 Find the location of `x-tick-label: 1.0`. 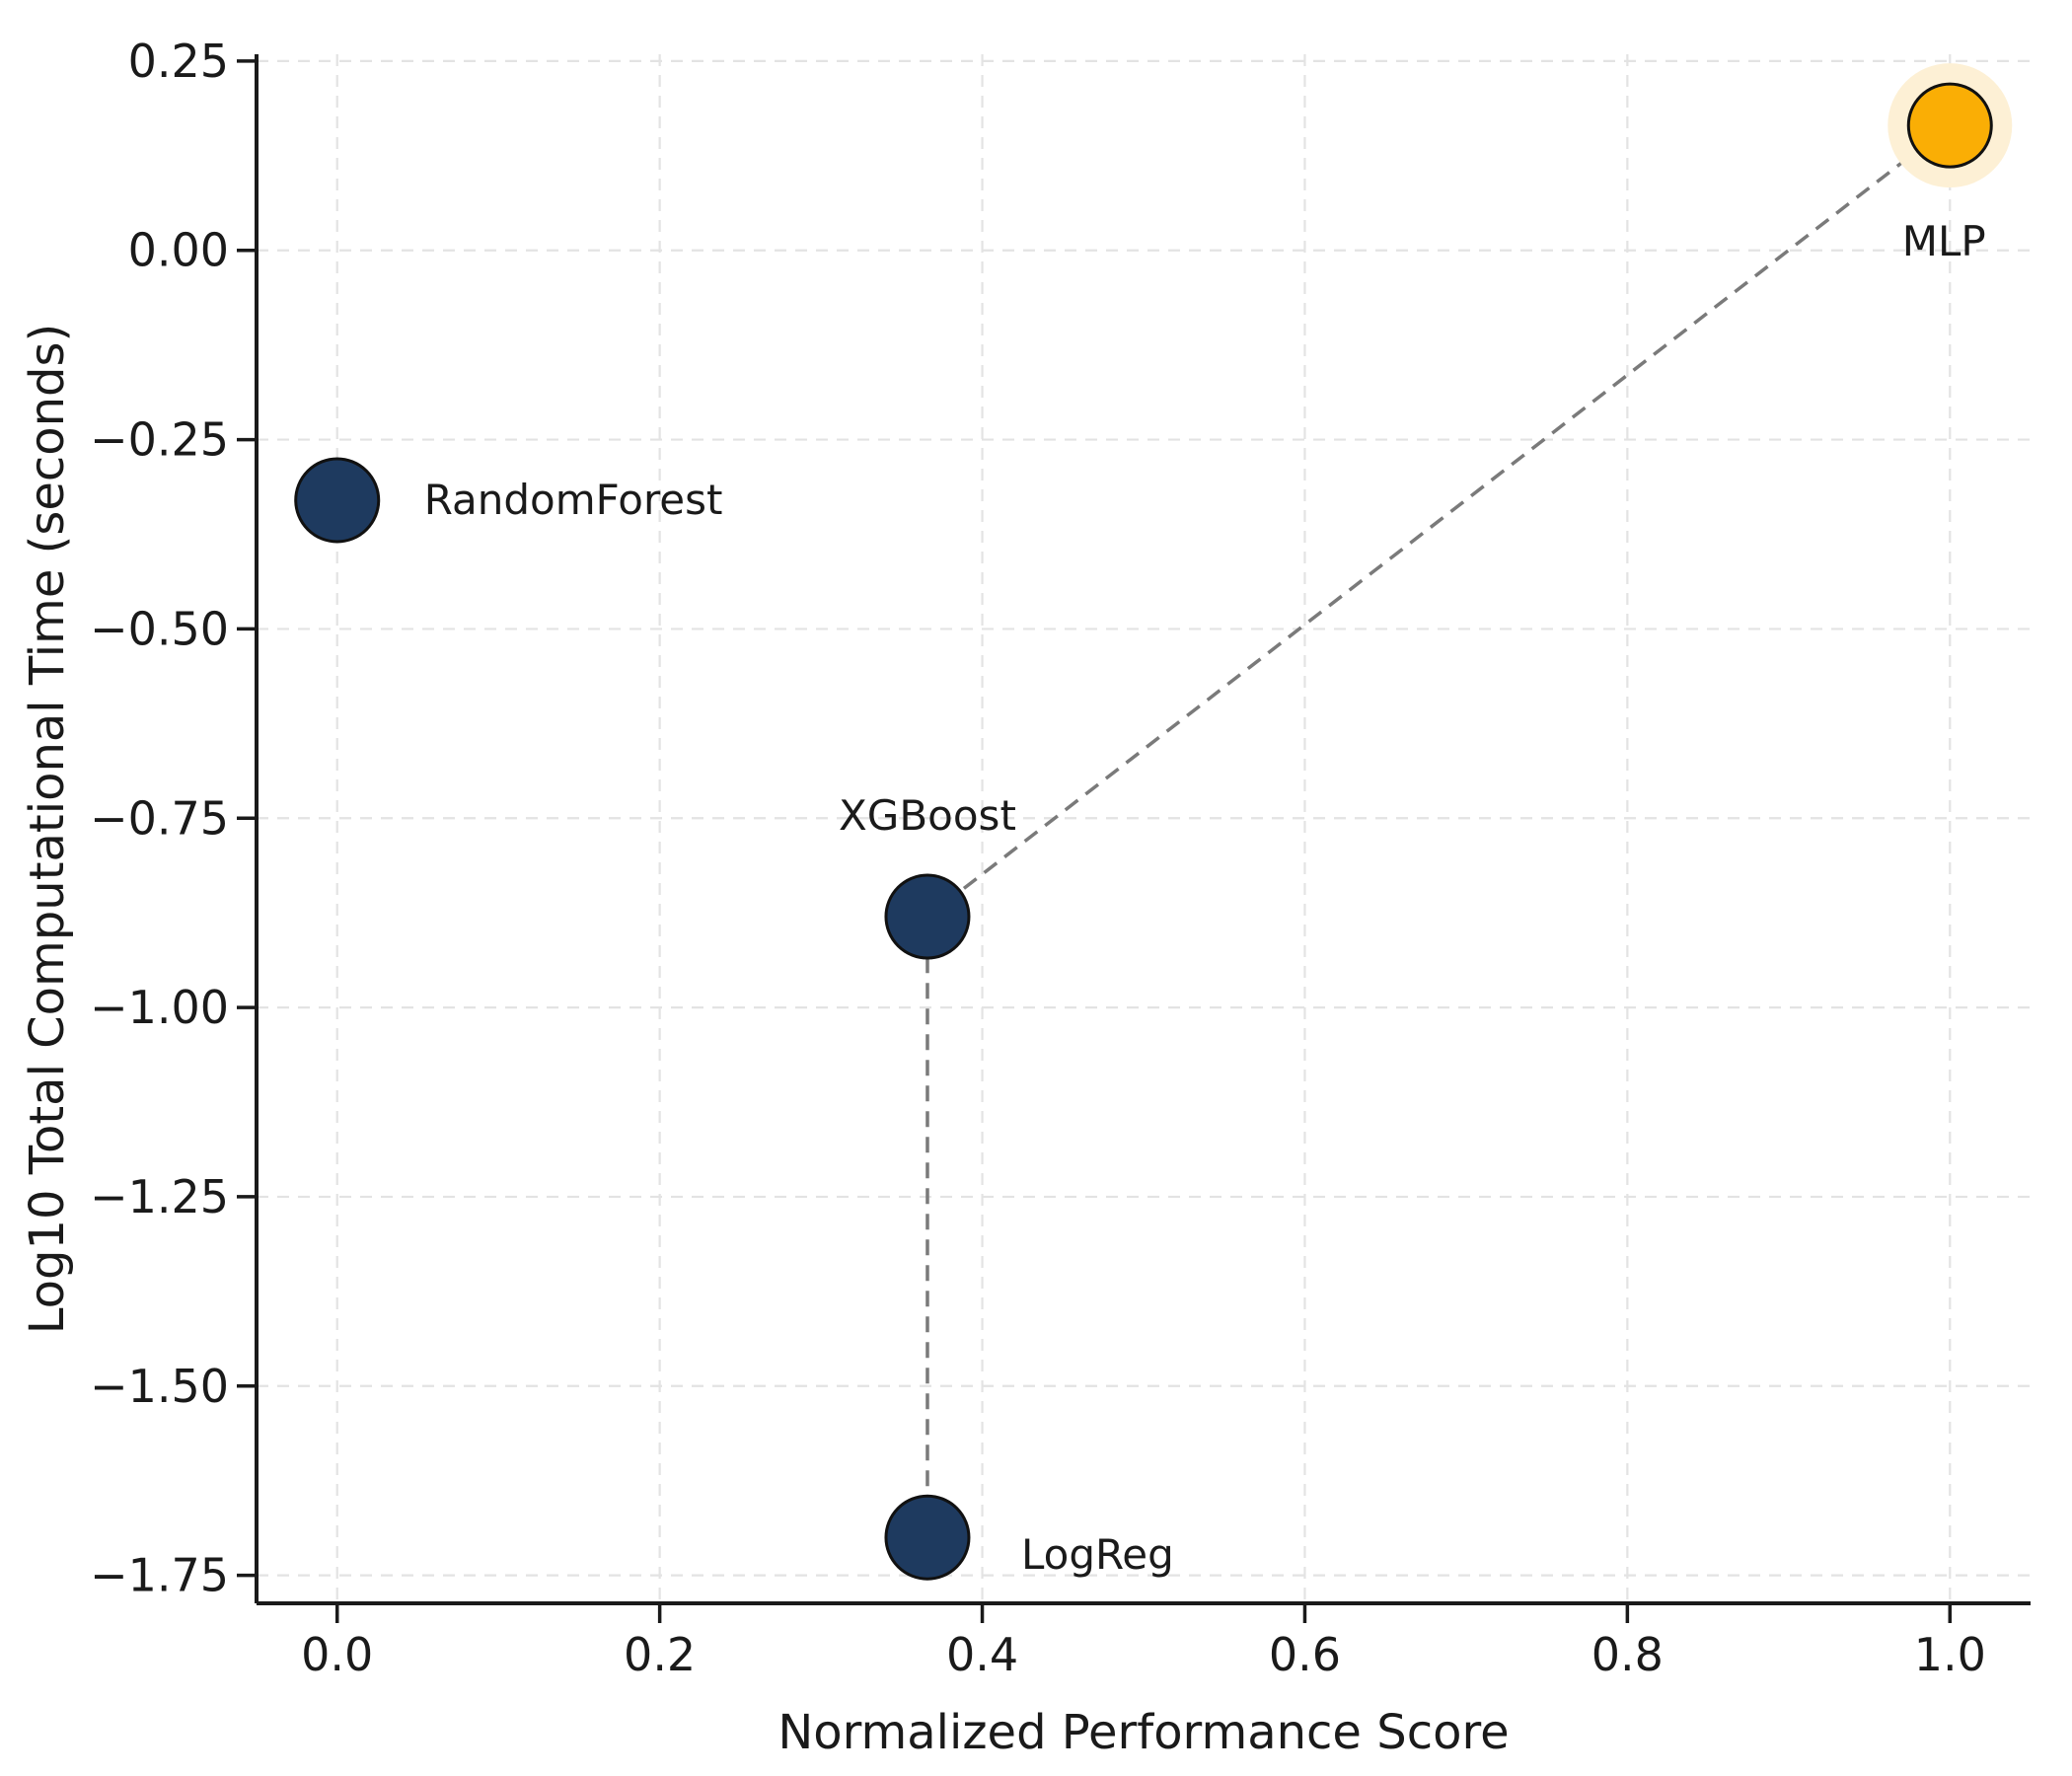

x-tick-label: 1.0 is located at coordinates (1950, 1655).